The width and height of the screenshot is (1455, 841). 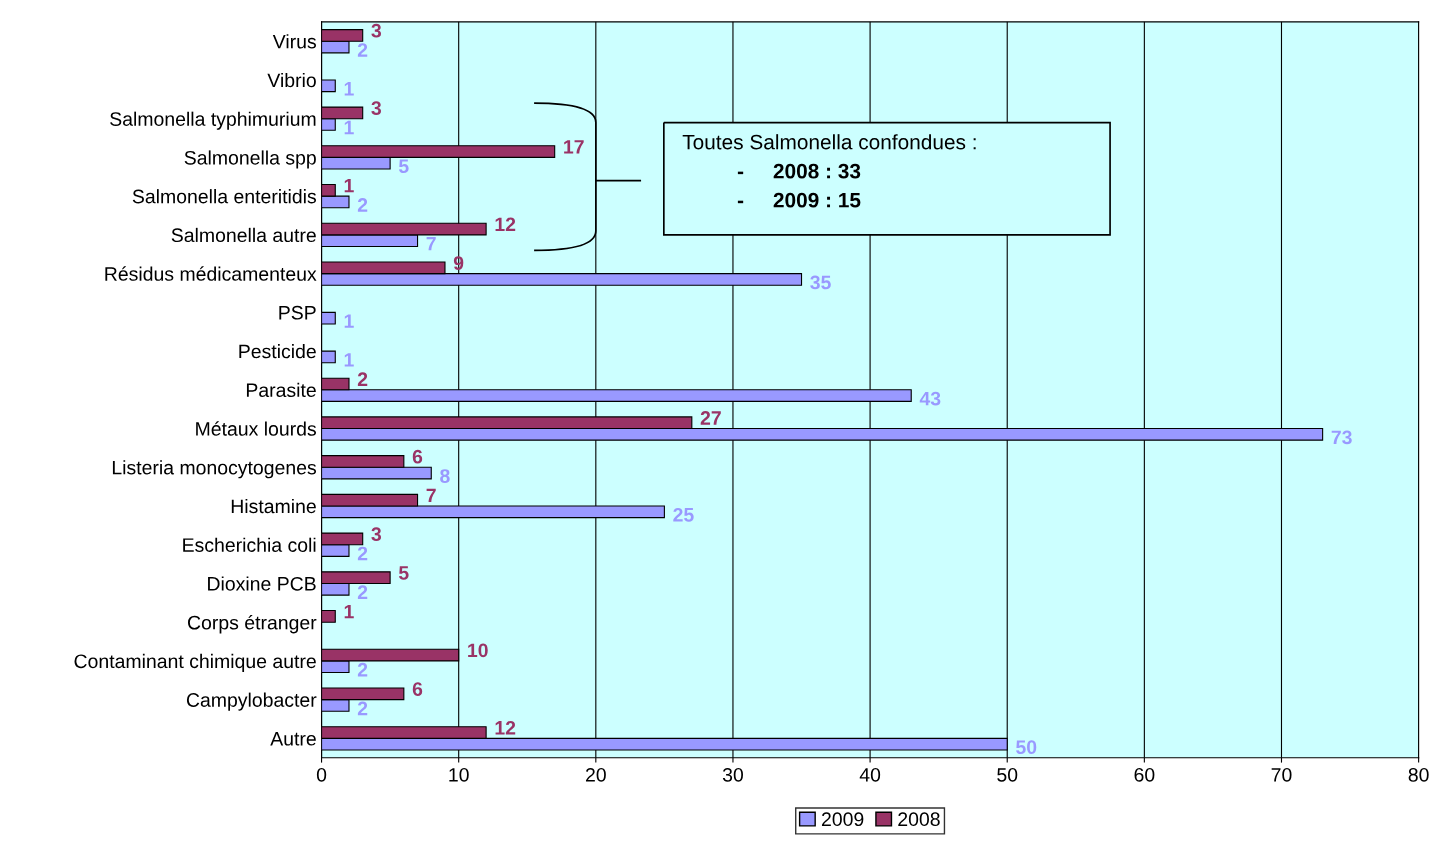 What do you see at coordinates (445, 476) in the screenshot?
I see `data-label: 8` at bounding box center [445, 476].